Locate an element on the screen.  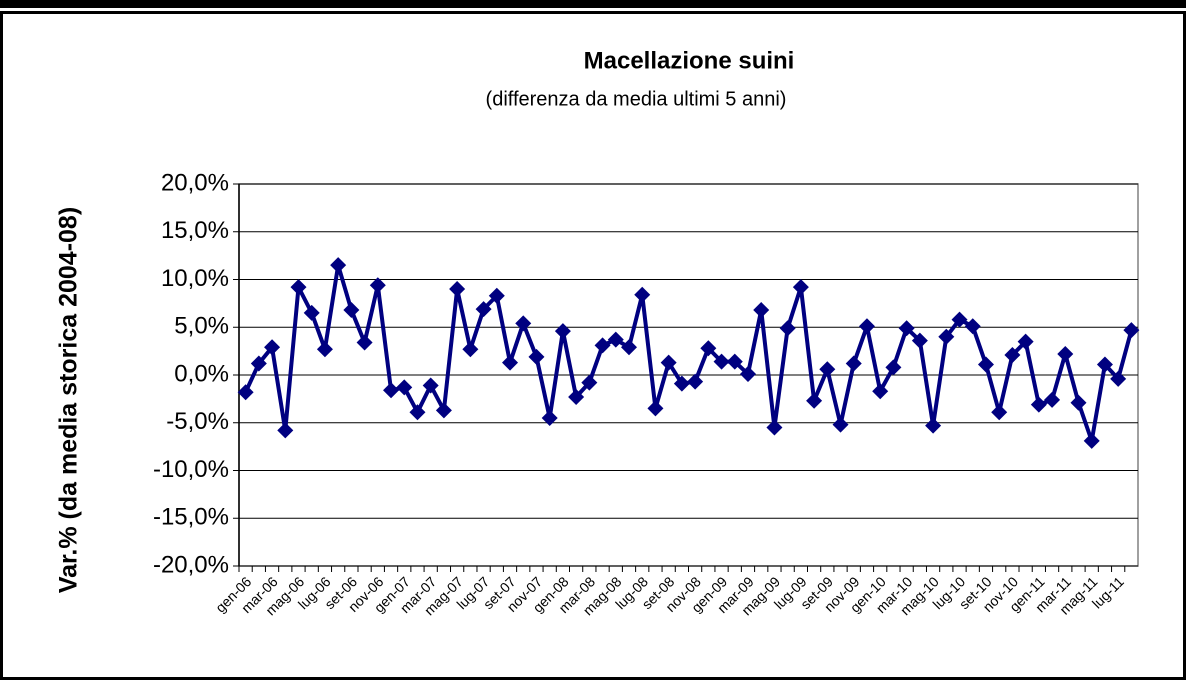
y-tick-label: 10,0% is located at coordinates (195, 278).